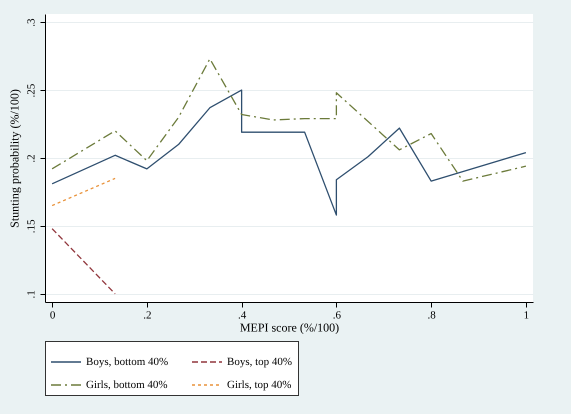 This screenshot has width=571, height=414. What do you see at coordinates (32, 158) in the screenshot?
I see `y-tick-label: .2` at bounding box center [32, 158].